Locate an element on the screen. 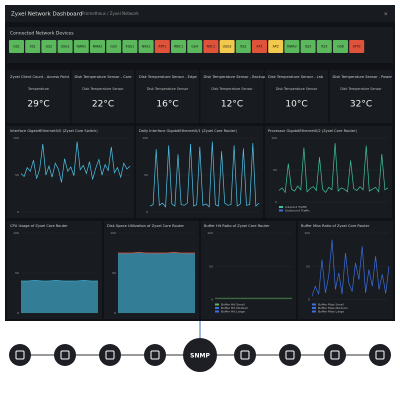 Image resolution: width=400 pixels, height=400 pixels. stat-value: 29°C is located at coordinates (38, 105).